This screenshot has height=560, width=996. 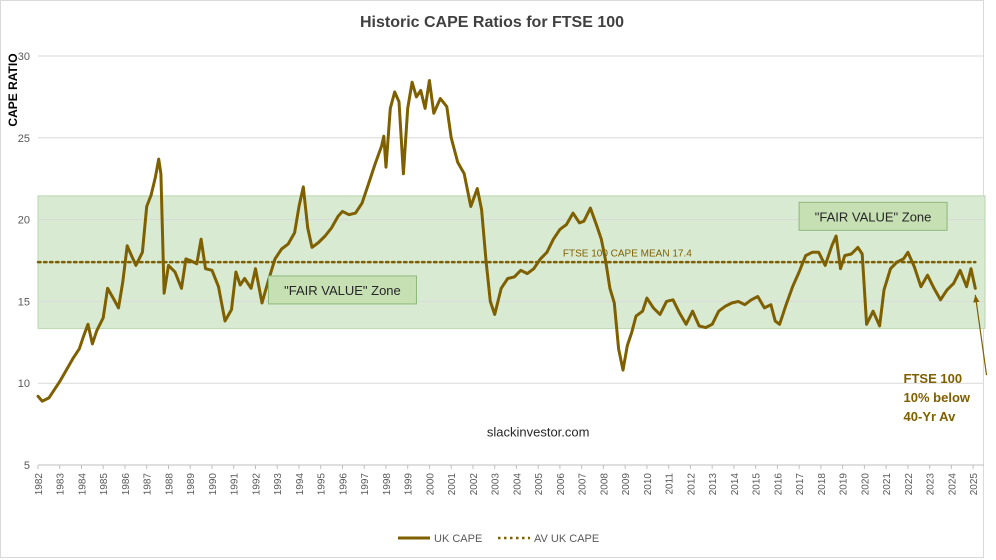 I want to click on x-tick-label-2014: 2014, so click(x=735, y=484).